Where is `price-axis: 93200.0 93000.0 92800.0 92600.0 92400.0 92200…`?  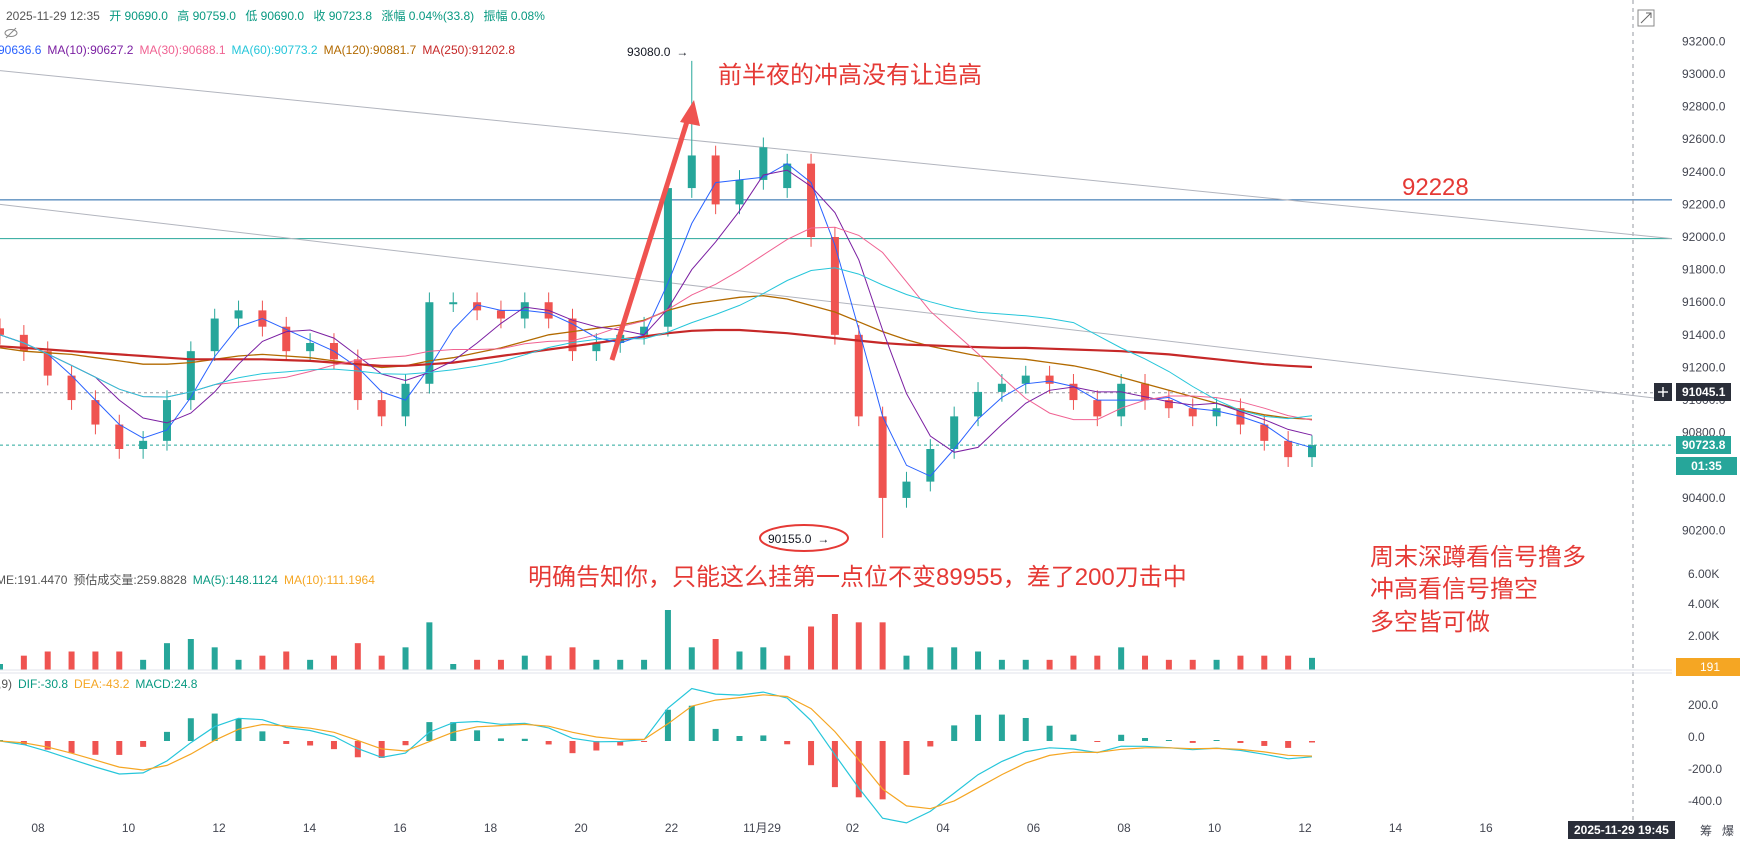
price-axis: 93200.0 93000.0 92800.0 92600.0 92400.0 92200… is located at coordinates (1704, 421).